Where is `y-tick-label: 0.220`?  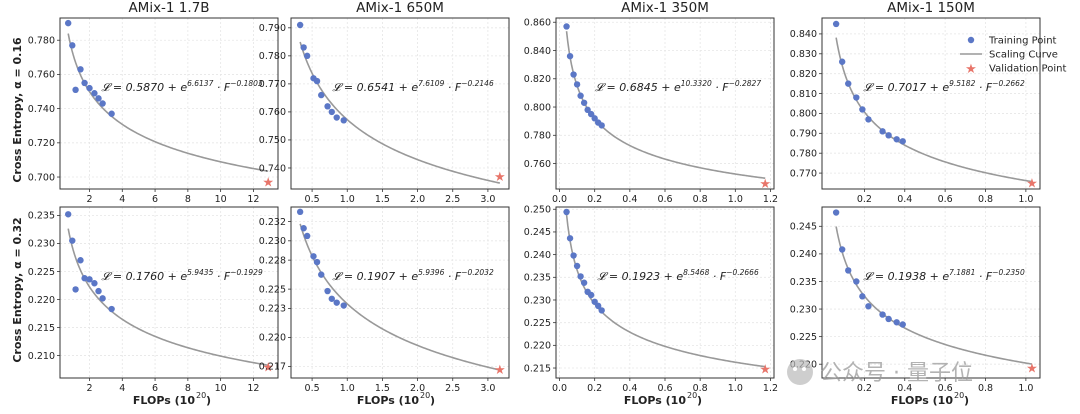
y-tick-label: 0.220 is located at coordinates (41, 300).